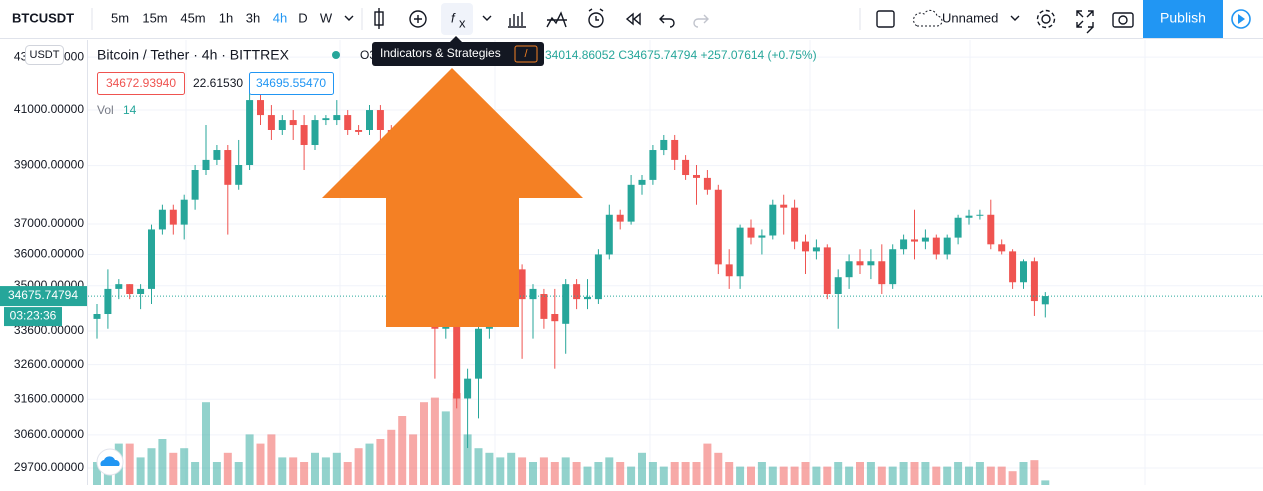 The width and height of the screenshot is (1263, 491). Describe the element at coordinates (379, 18) in the screenshot. I see `chart-type-button` at that location.